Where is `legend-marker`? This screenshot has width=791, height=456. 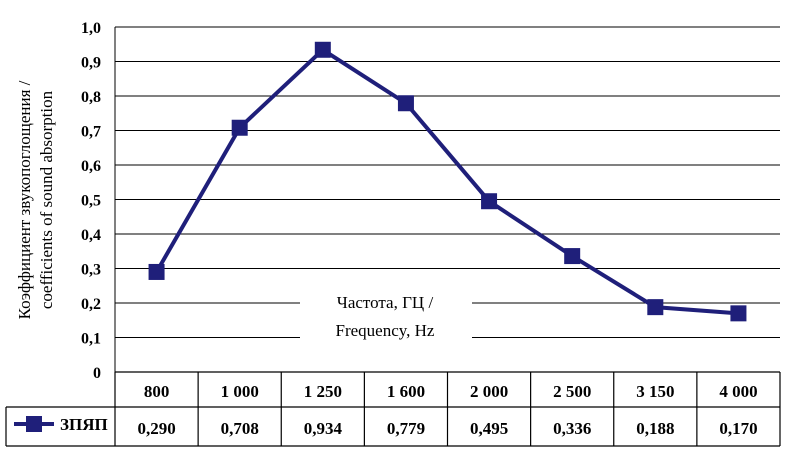
legend-marker is located at coordinates (34, 424).